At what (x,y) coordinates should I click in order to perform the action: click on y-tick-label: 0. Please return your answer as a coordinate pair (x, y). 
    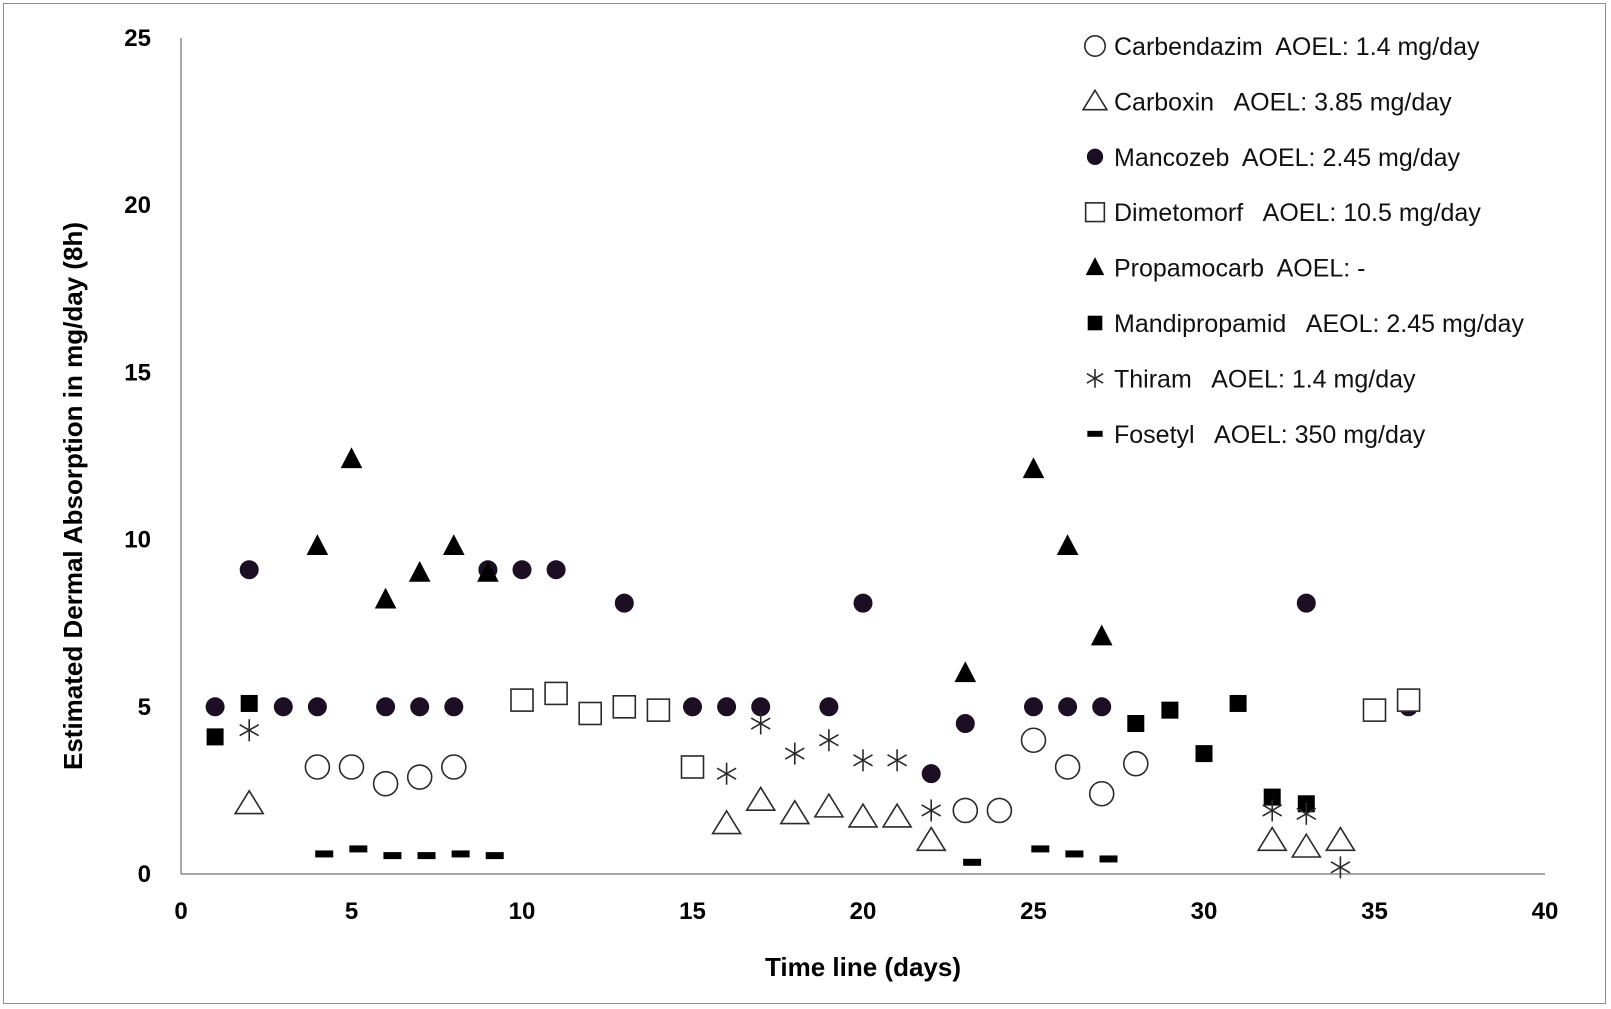
    Looking at the image, I should click on (144, 874).